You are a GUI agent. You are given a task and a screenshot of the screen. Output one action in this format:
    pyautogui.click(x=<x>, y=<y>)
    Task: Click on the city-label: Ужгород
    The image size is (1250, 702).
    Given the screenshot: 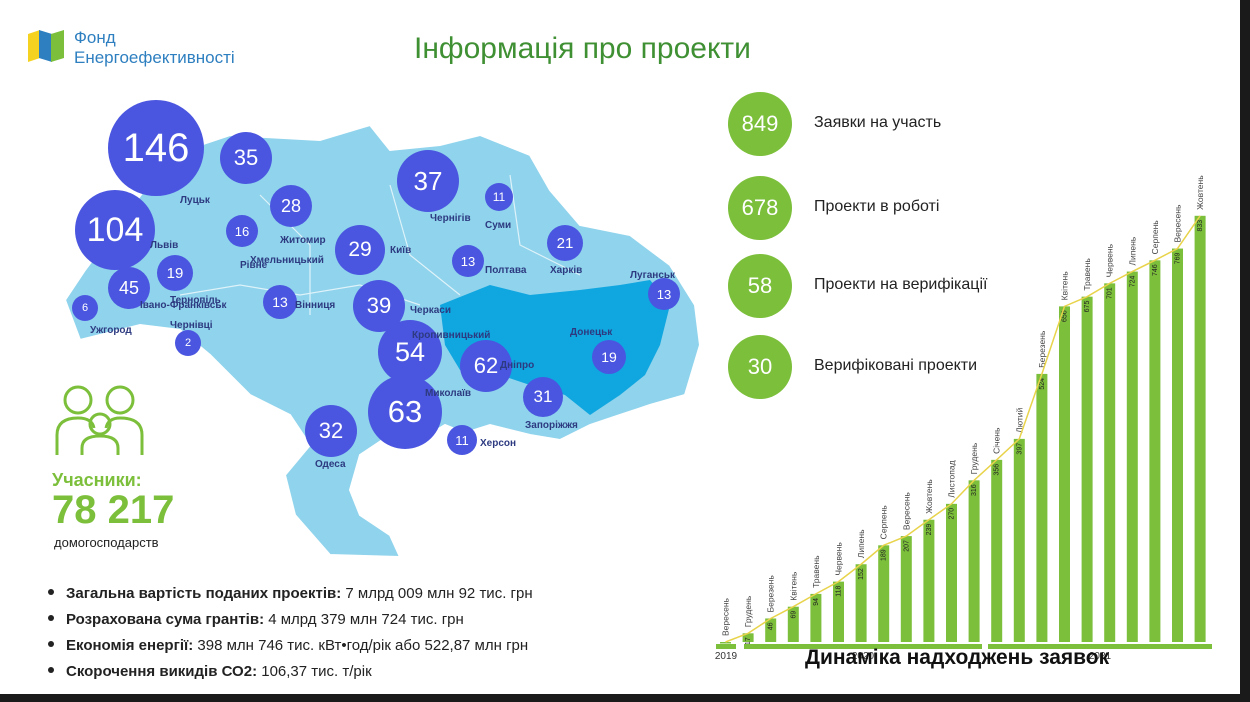 What is the action you would take?
    pyautogui.click(x=111, y=330)
    